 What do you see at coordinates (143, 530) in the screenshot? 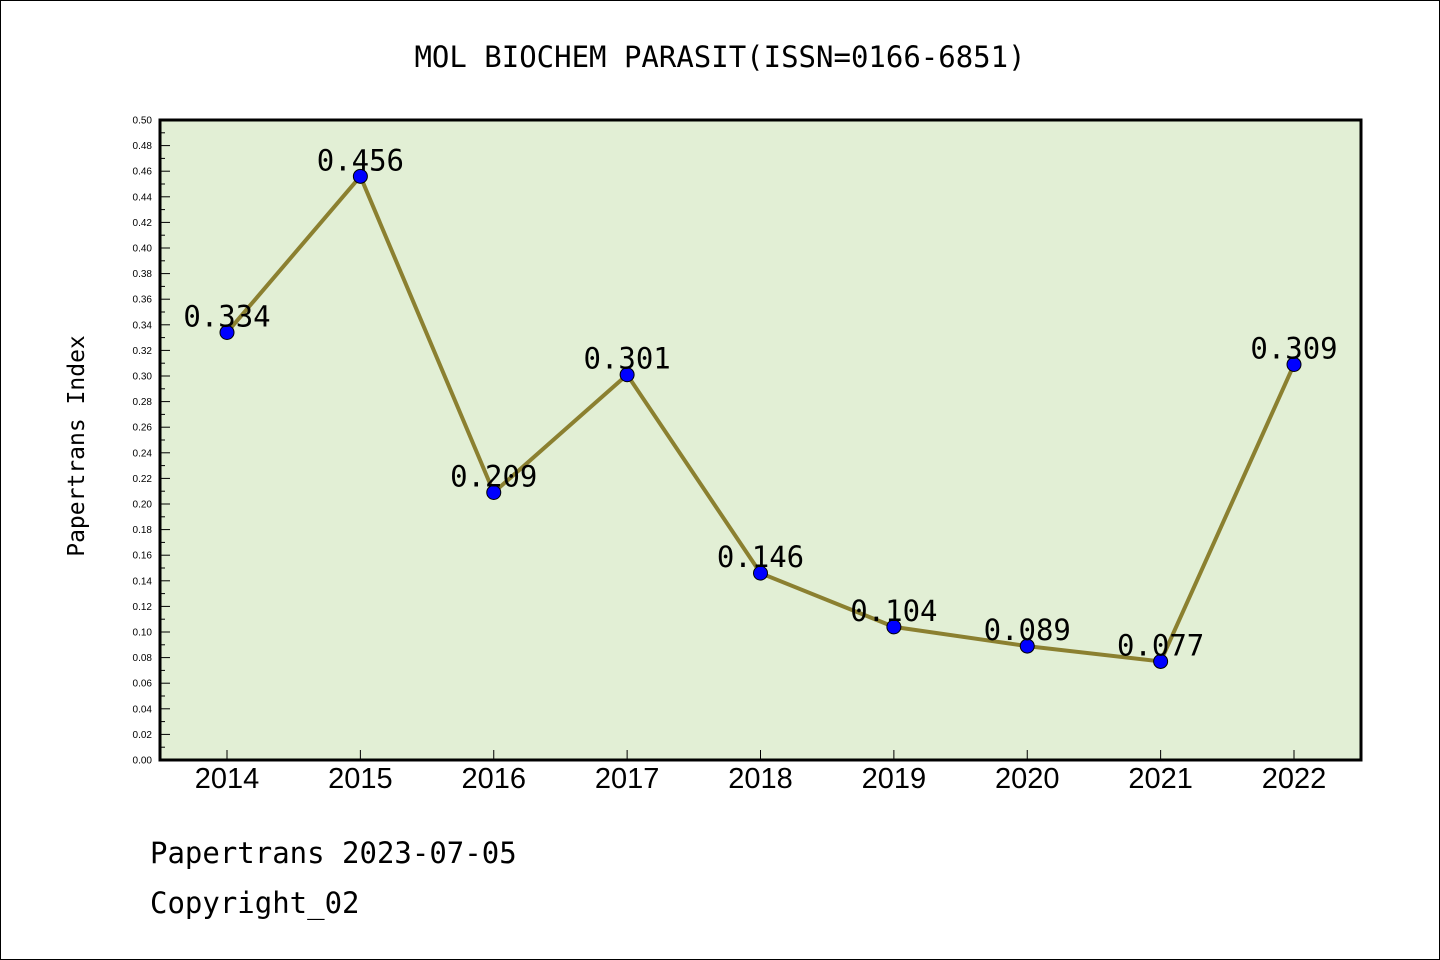
I see `y-tick-label: 0.18` at bounding box center [143, 530].